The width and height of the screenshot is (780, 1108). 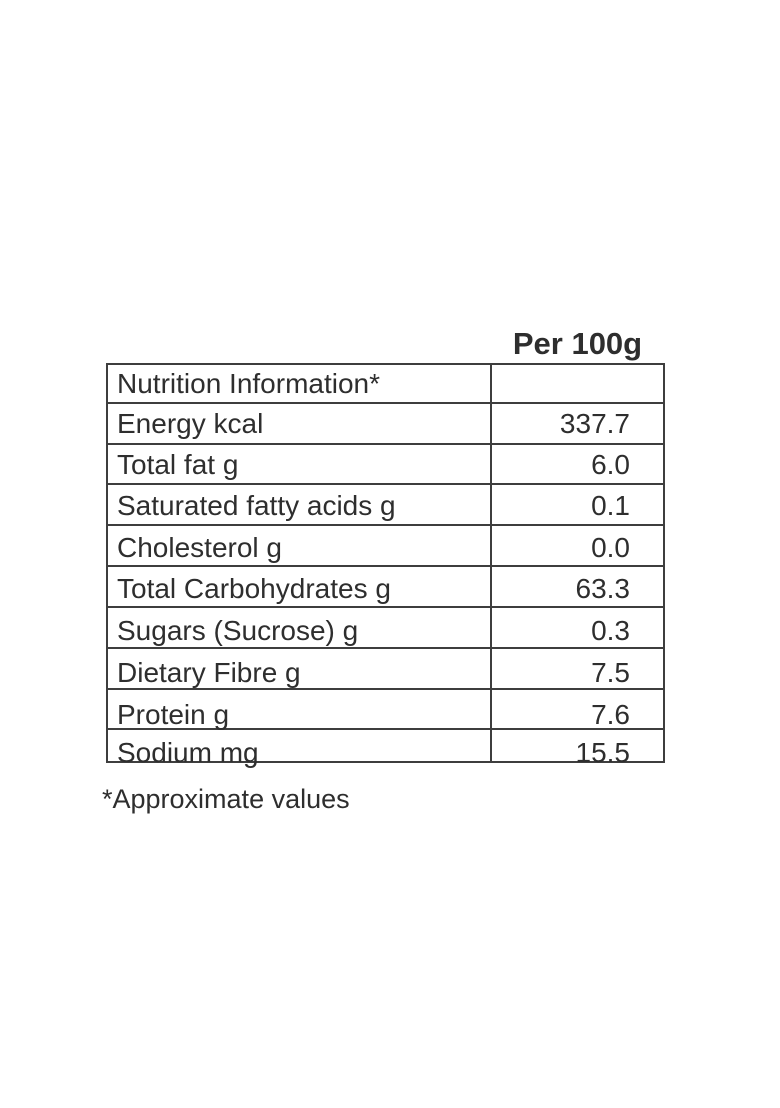 I want to click on row-value: 15.5, so click(x=603, y=752).